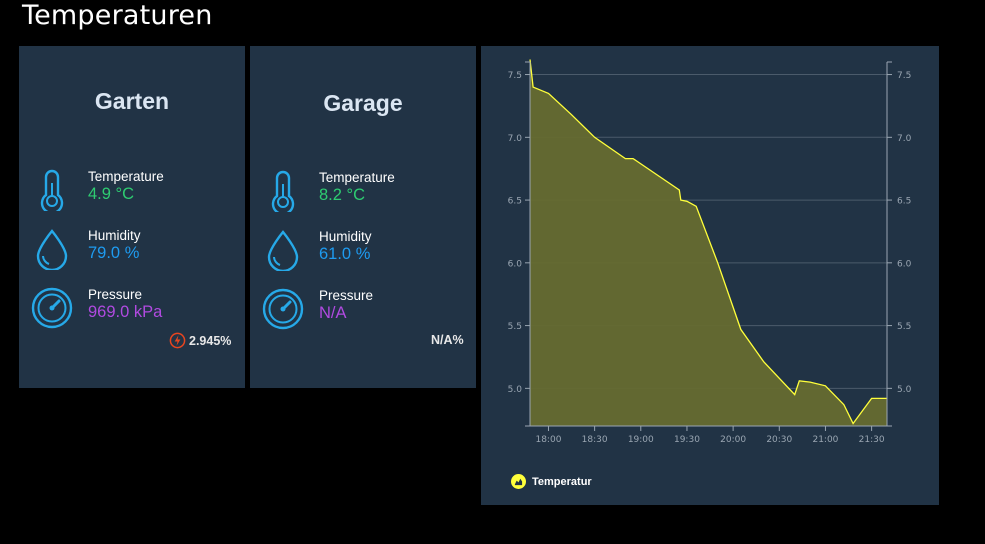  I want to click on chart-legend: Temperatur, so click(551, 481).